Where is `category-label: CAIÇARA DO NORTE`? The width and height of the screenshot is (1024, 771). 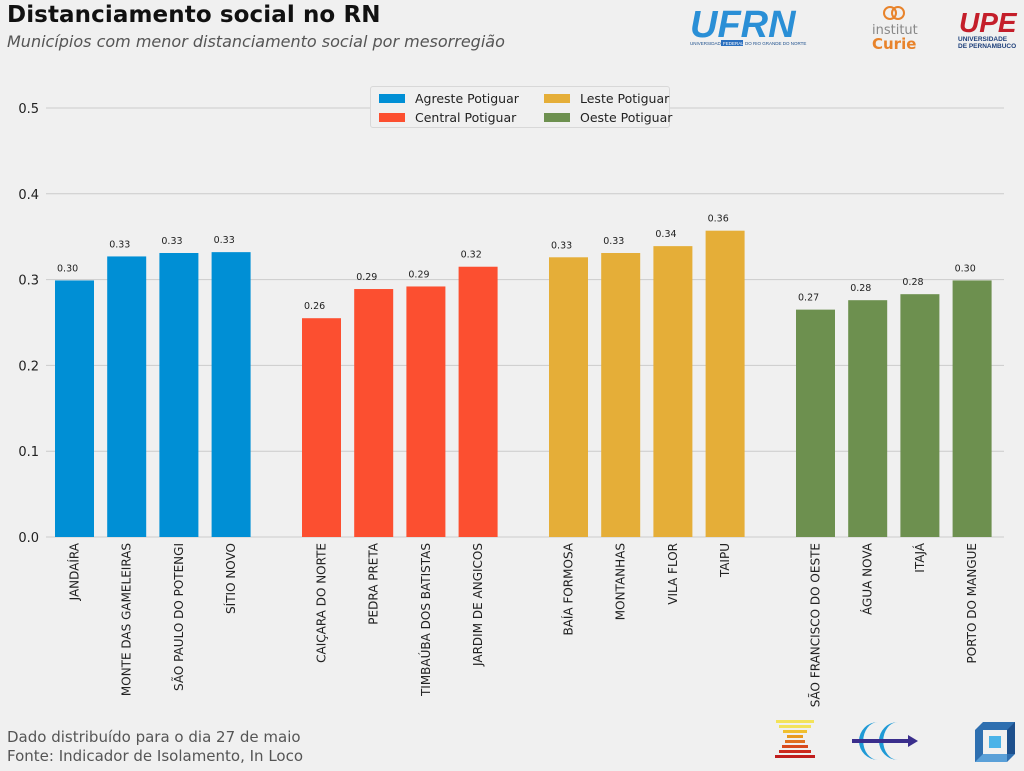 category-label: CAIÇARA DO NORTE is located at coordinates (322, 603).